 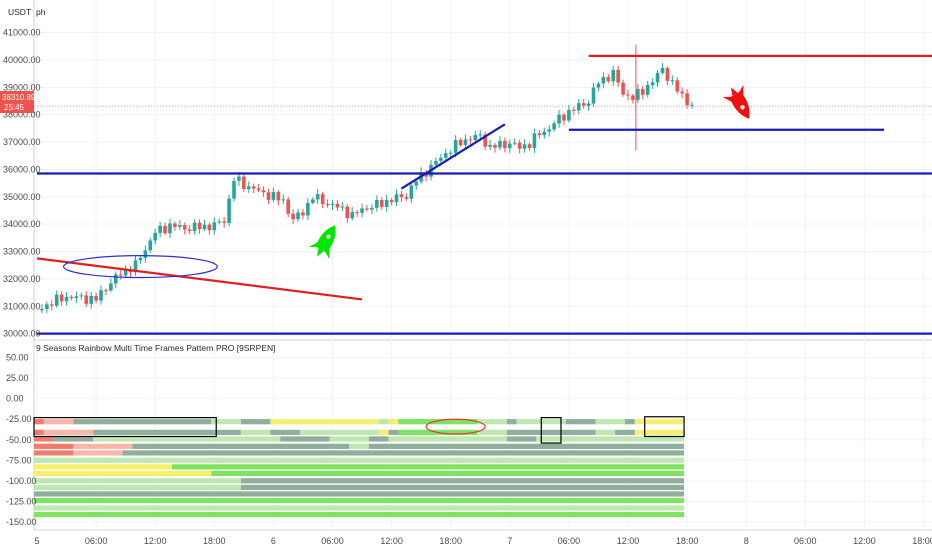 What do you see at coordinates (664, 427) in the screenshot?
I see `box-right` at bounding box center [664, 427].